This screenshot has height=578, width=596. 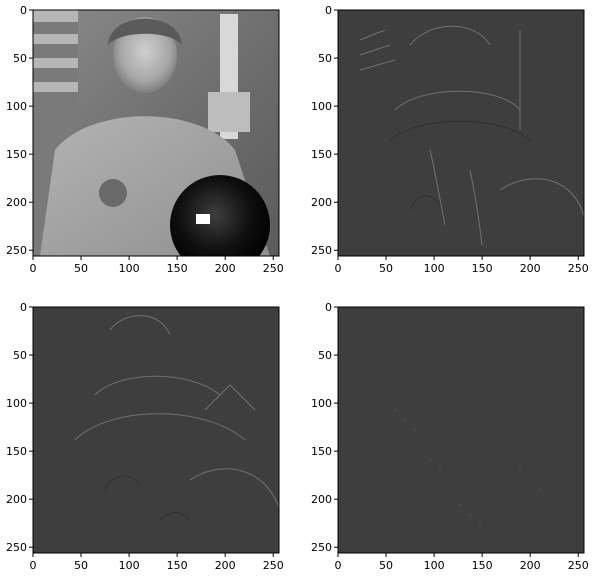 What do you see at coordinates (225, 565) in the screenshot?
I see `x-tick-label-3-200: 200` at bounding box center [225, 565].